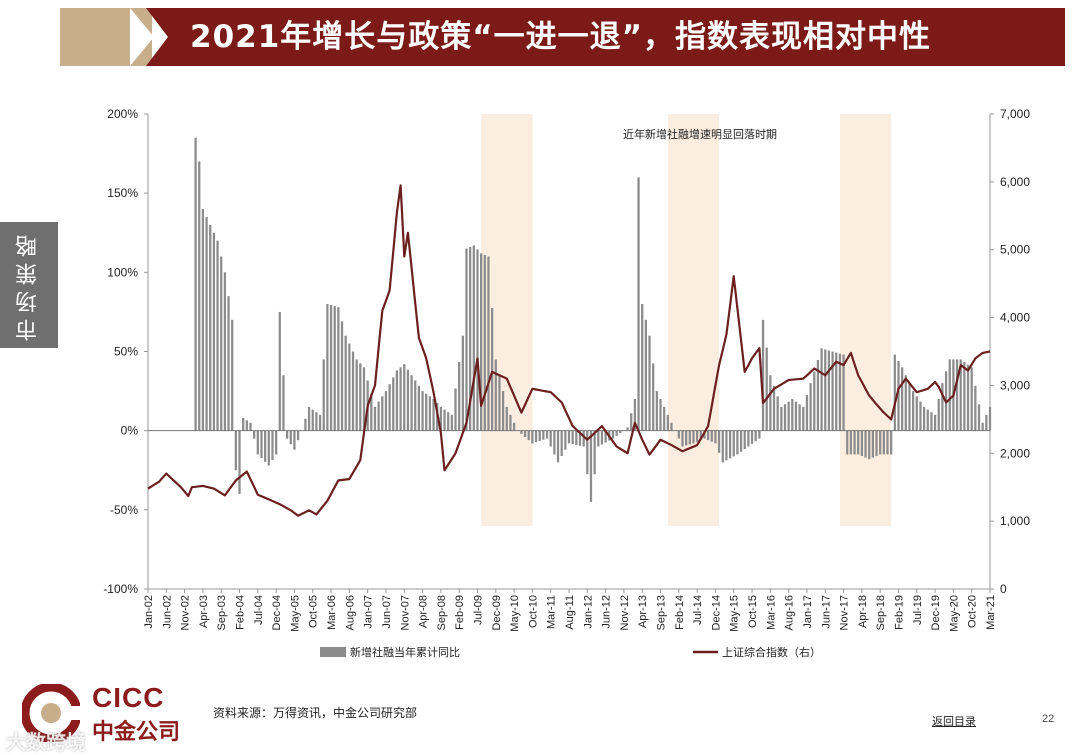  What do you see at coordinates (863, 611) in the screenshot?
I see `x-axis-tick-label: Apr-18` at bounding box center [863, 611].